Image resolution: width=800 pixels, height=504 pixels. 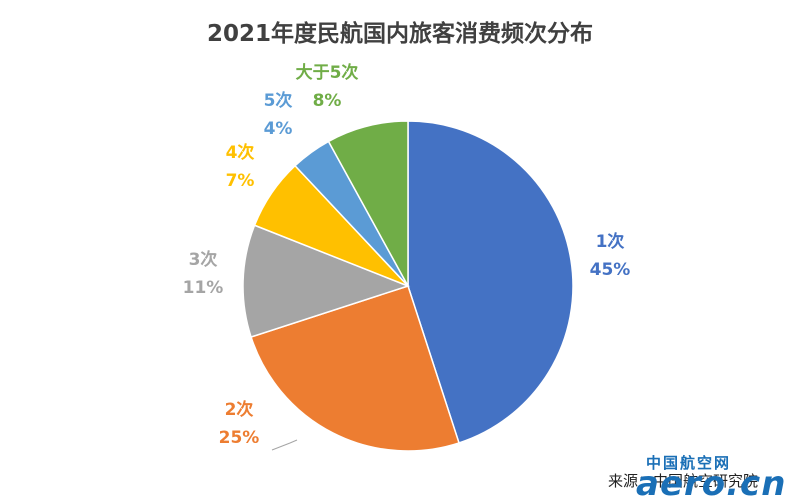 What do you see at coordinates (689, 463) in the screenshot?
I see `watermark-cn: 中国航空网` at bounding box center [689, 463].